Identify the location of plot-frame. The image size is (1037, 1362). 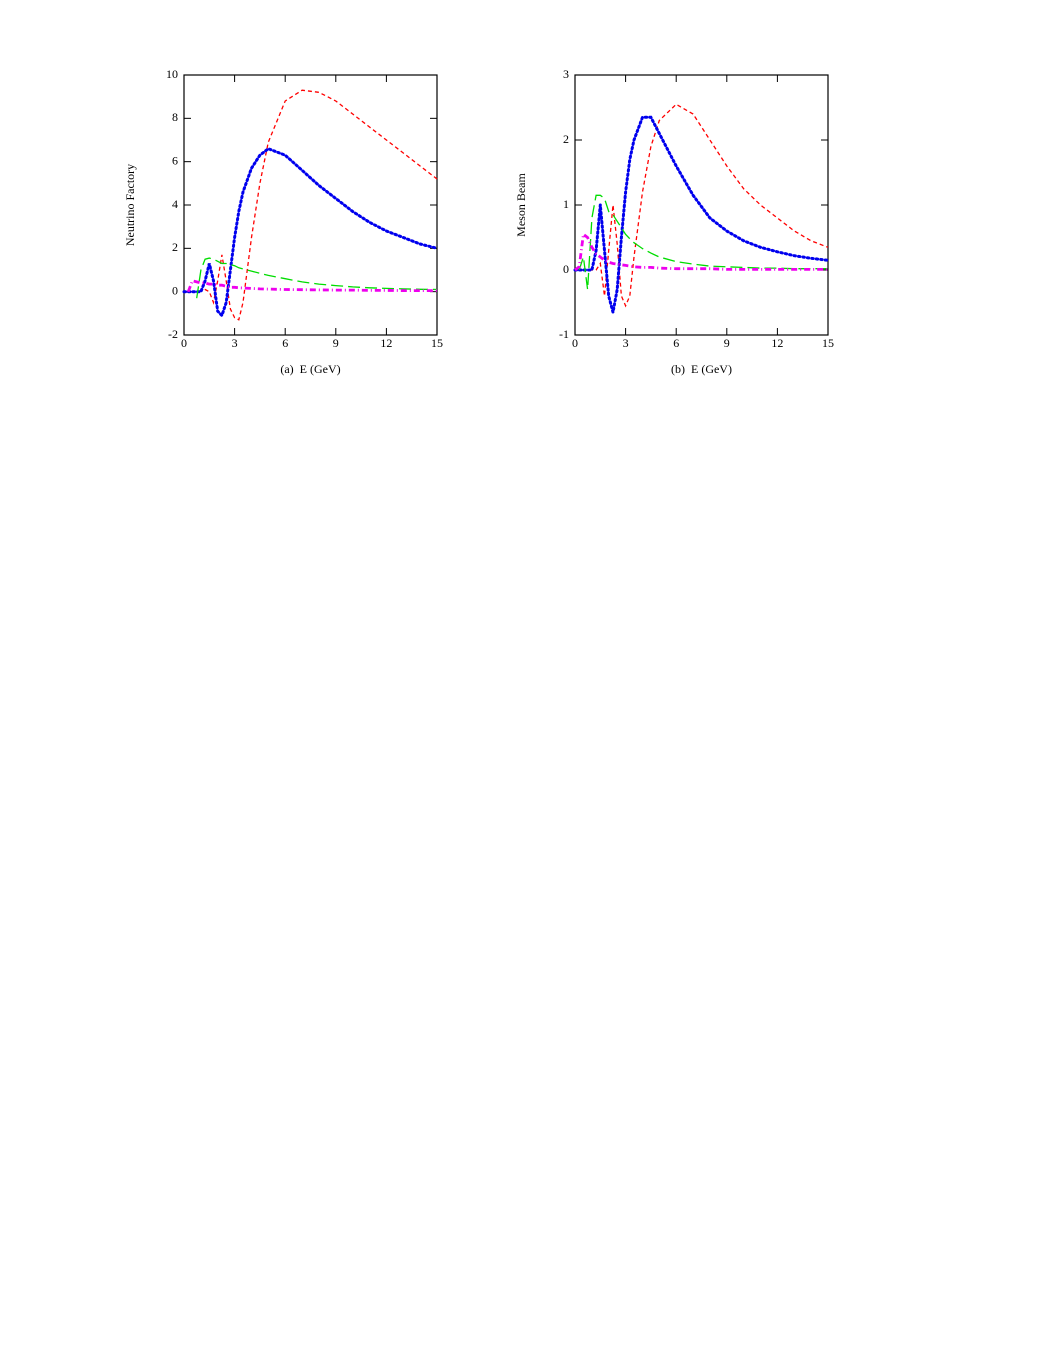
(310, 205).